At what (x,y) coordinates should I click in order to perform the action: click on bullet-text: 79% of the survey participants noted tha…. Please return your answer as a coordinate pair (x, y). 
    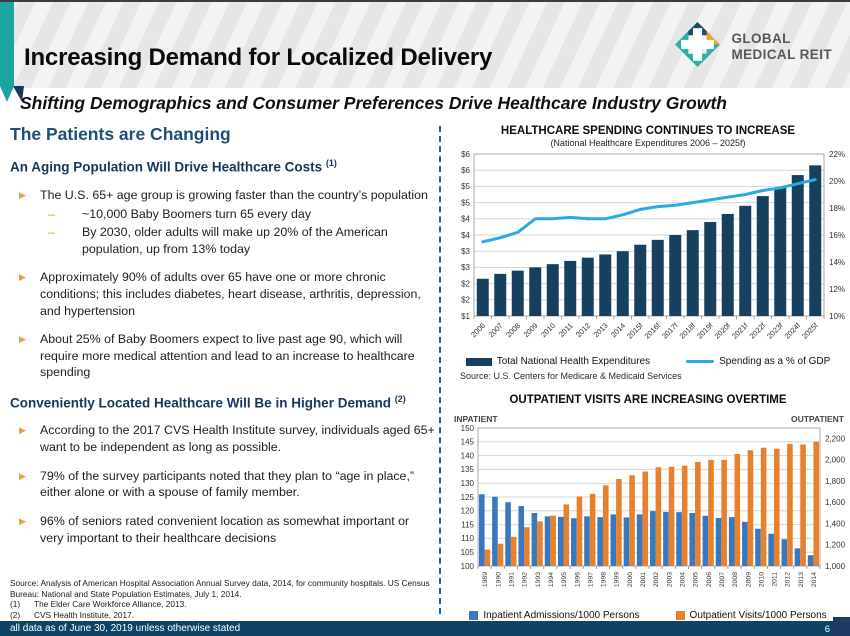
    Looking at the image, I should click on (227, 484).